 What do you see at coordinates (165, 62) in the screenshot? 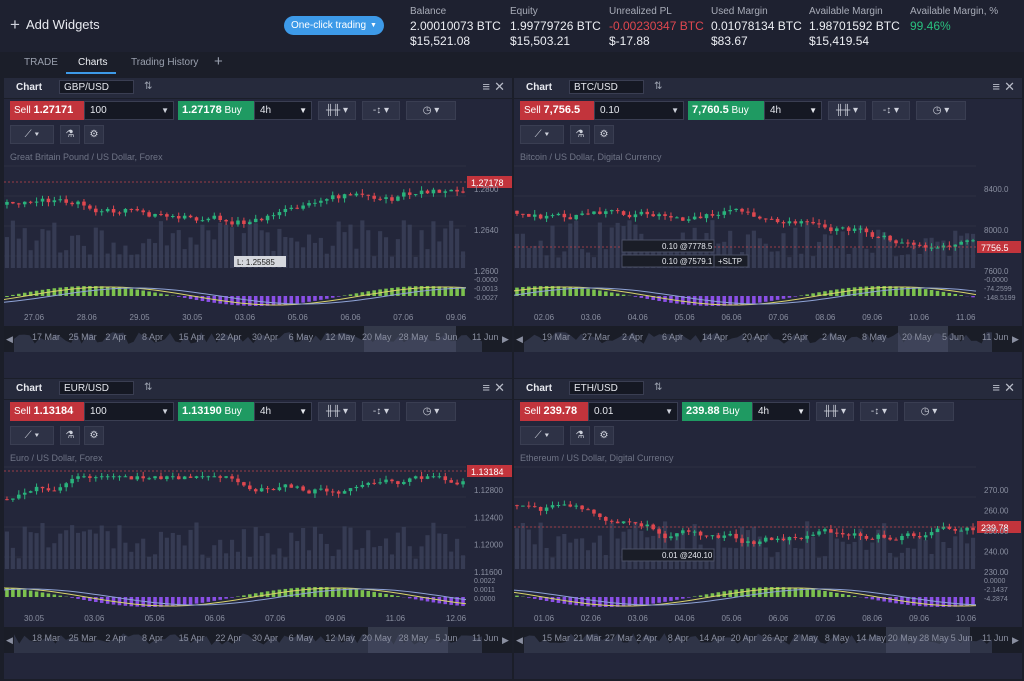
I see `tab-trading-history: Trading History` at bounding box center [165, 62].